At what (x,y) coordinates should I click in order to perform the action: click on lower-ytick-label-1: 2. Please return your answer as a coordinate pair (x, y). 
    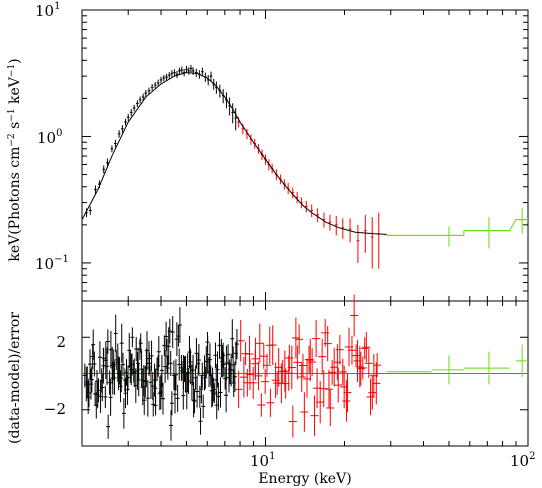
    Looking at the image, I should click on (61, 342).